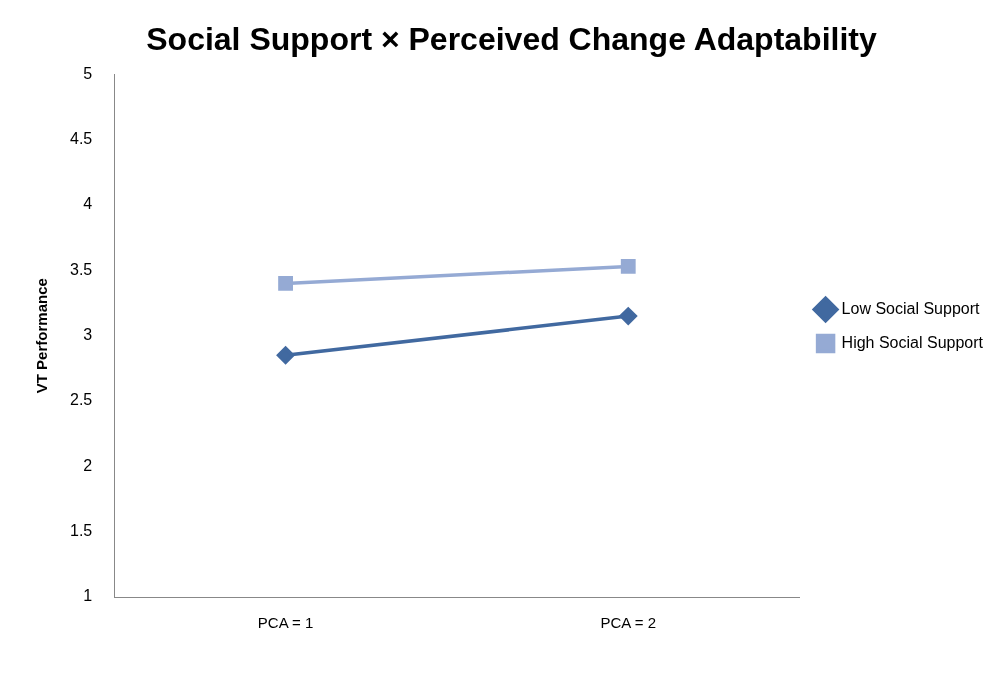  Describe the element at coordinates (88, 204) in the screenshot. I see `y-tick-label: 4` at that location.